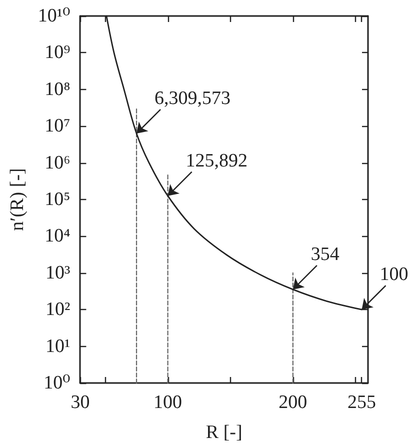 Image resolution: width=419 pixels, height=447 pixels. What do you see at coordinates (361, 402) in the screenshot?
I see `x-tick-label: 255` at bounding box center [361, 402].